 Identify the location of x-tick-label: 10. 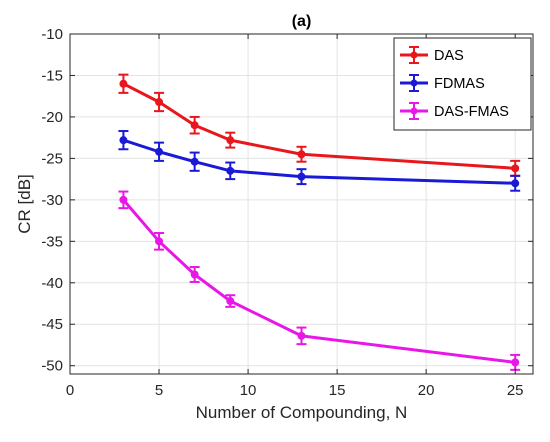
(248, 390).